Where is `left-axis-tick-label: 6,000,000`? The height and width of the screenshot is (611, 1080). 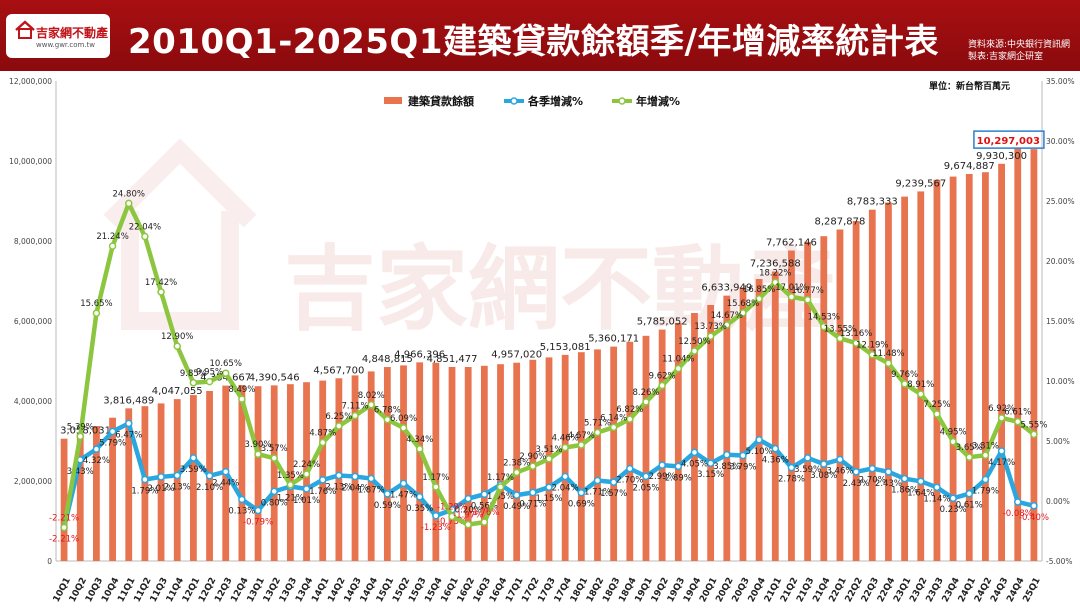 left-axis-tick-label: 6,000,000 is located at coordinates (33, 321).